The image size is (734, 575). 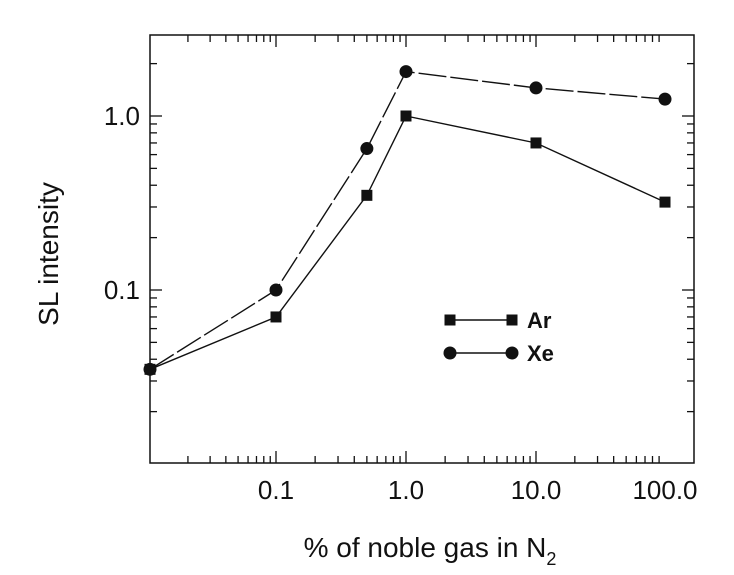 I want to click on x-axis-title-main: % of noble gas in N, so click(x=425, y=547).